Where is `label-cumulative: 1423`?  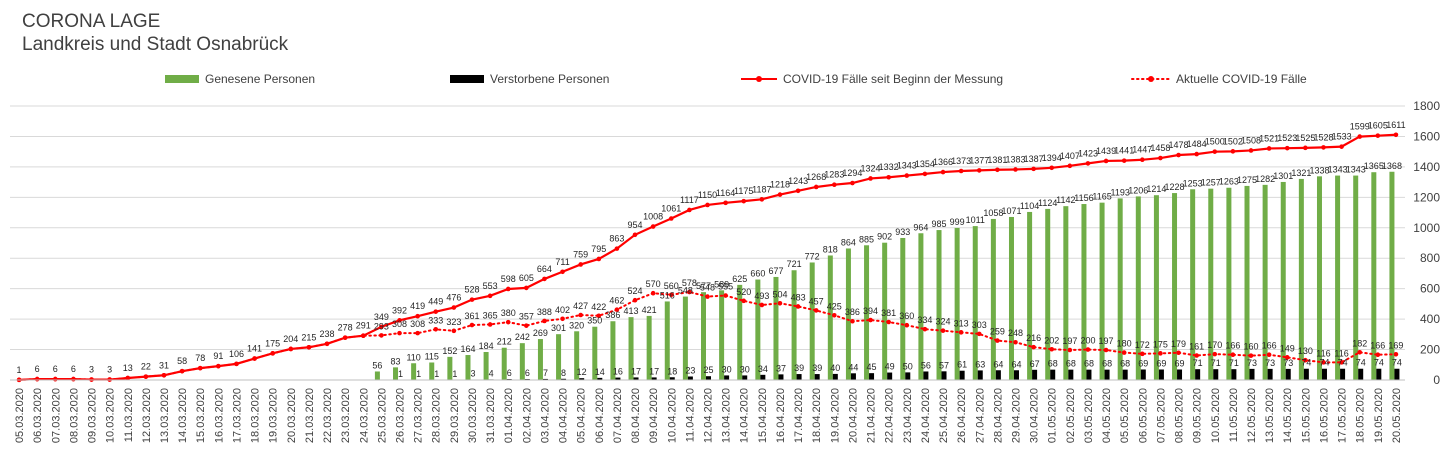 label-cumulative: 1423 is located at coordinates (1088, 153).